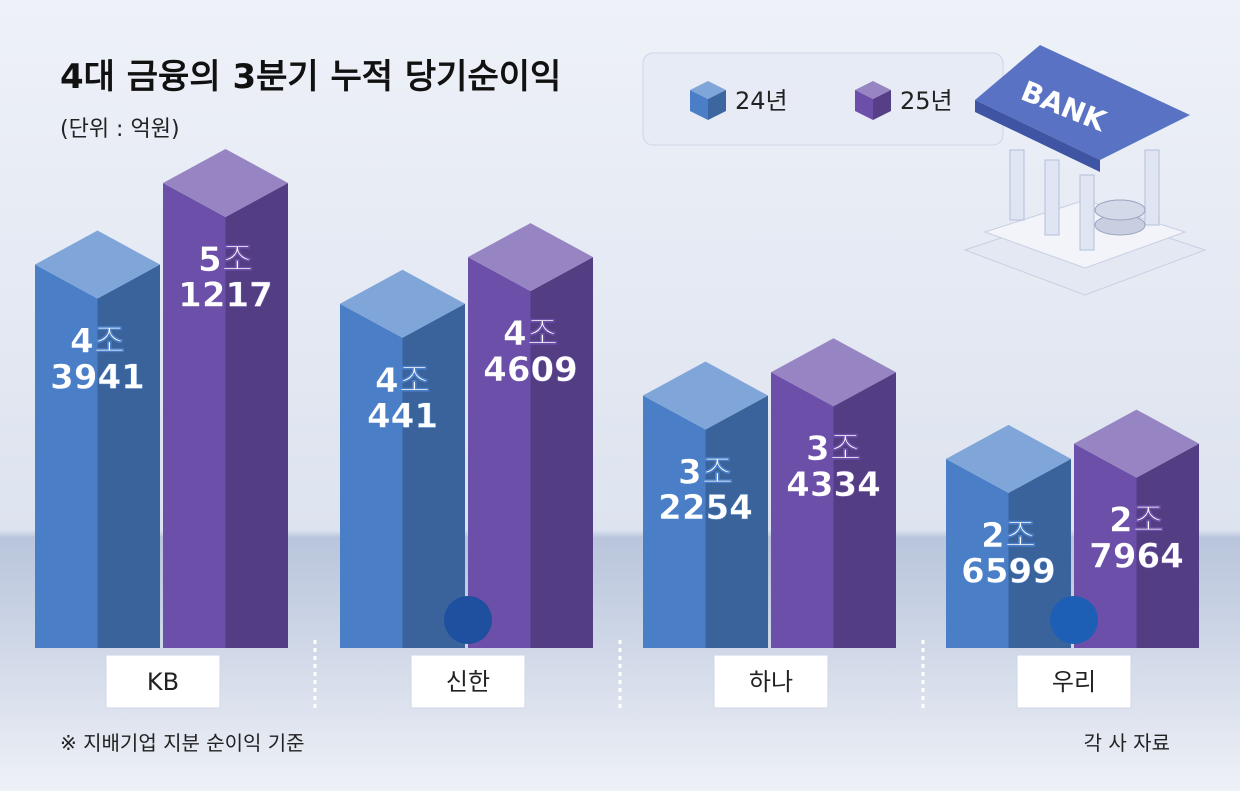 Image resolution: width=1240 pixels, height=795 pixels. What do you see at coordinates (402, 399) in the screenshot?
I see `value-label: 4조 441` at bounding box center [402, 399].